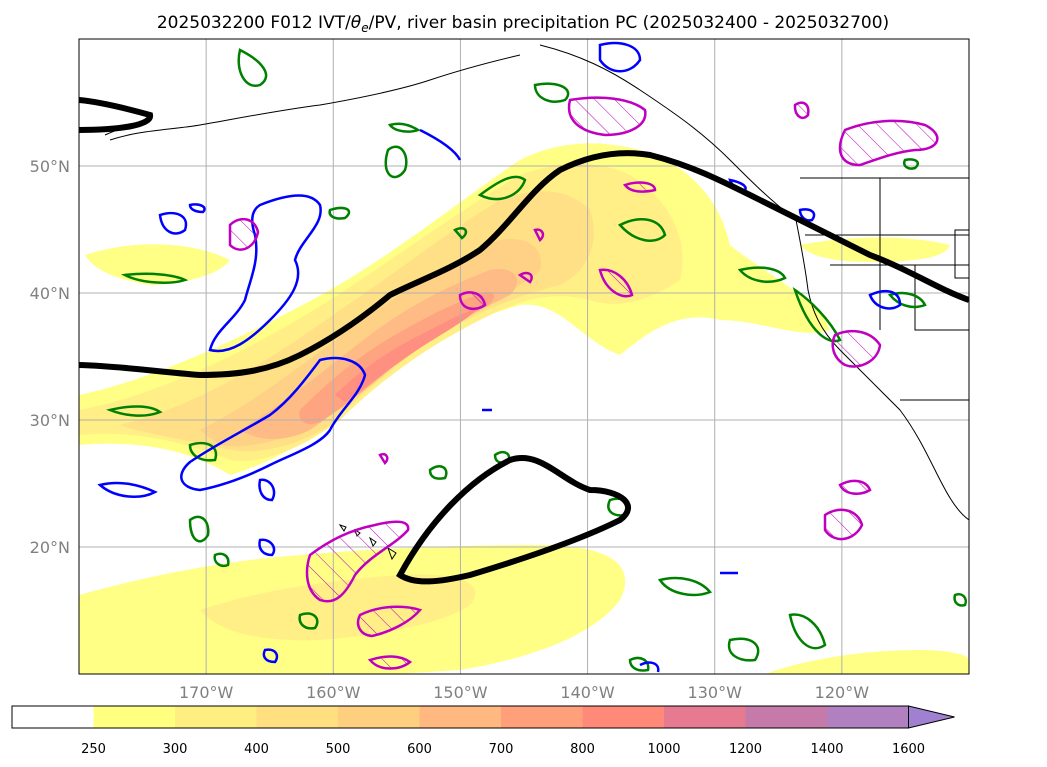 The image size is (1047, 767). I want to click on lon-label: 160°W, so click(333, 692).